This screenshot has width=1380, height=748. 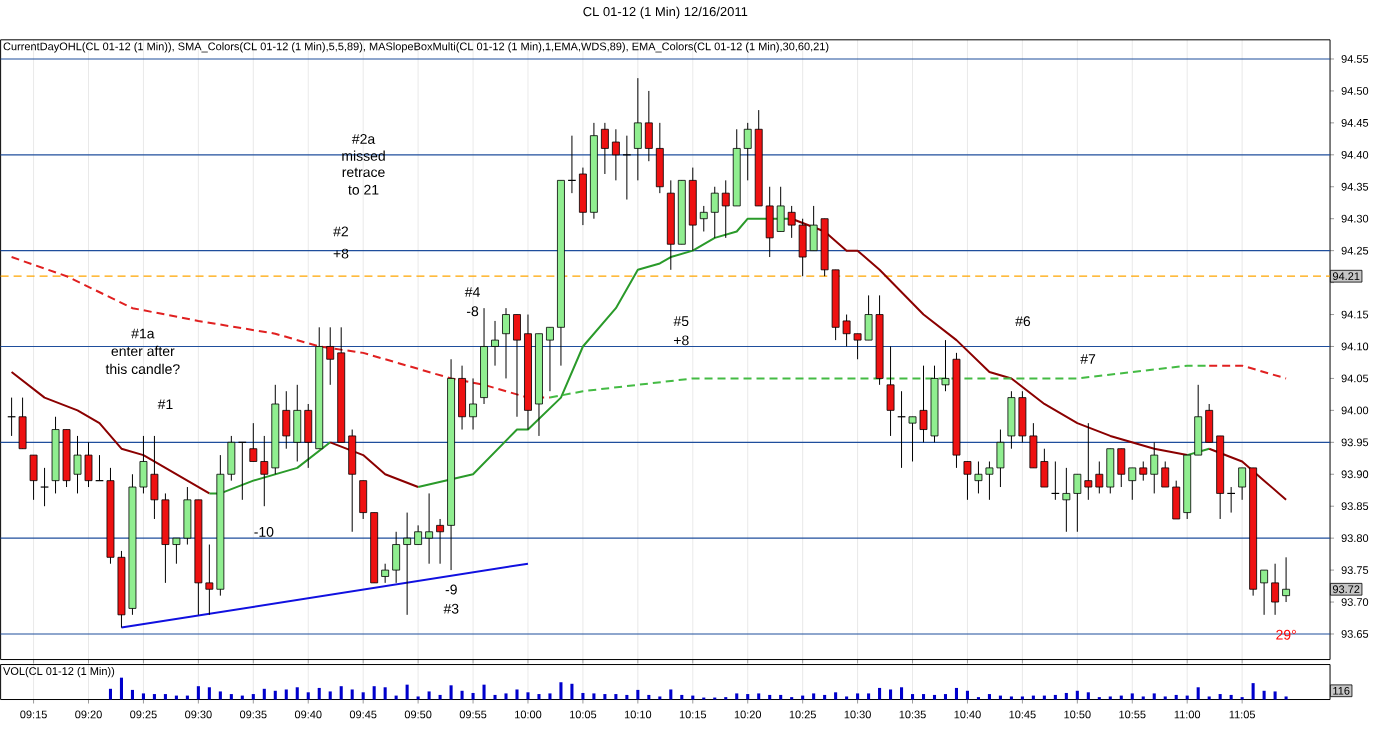 I want to click on x-tick-label: 11:00, so click(x=1187, y=714).